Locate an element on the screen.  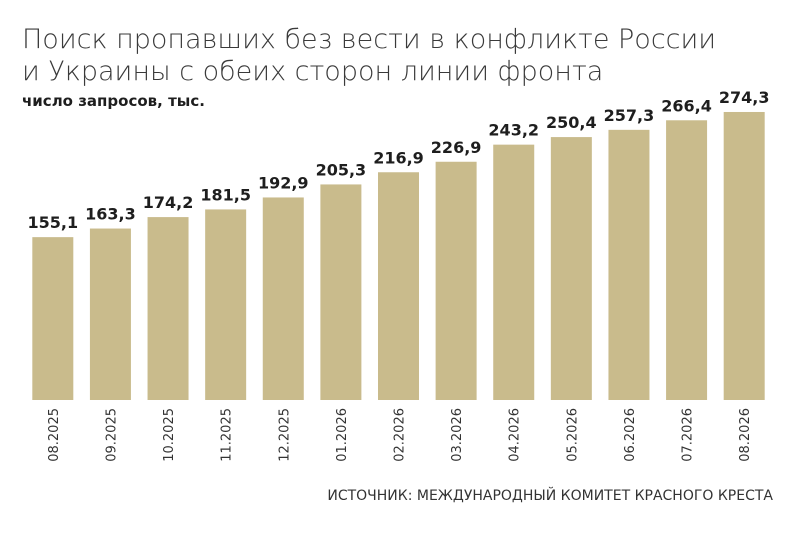
x-tick-label: 08.2026 is located at coordinates (745, 435).